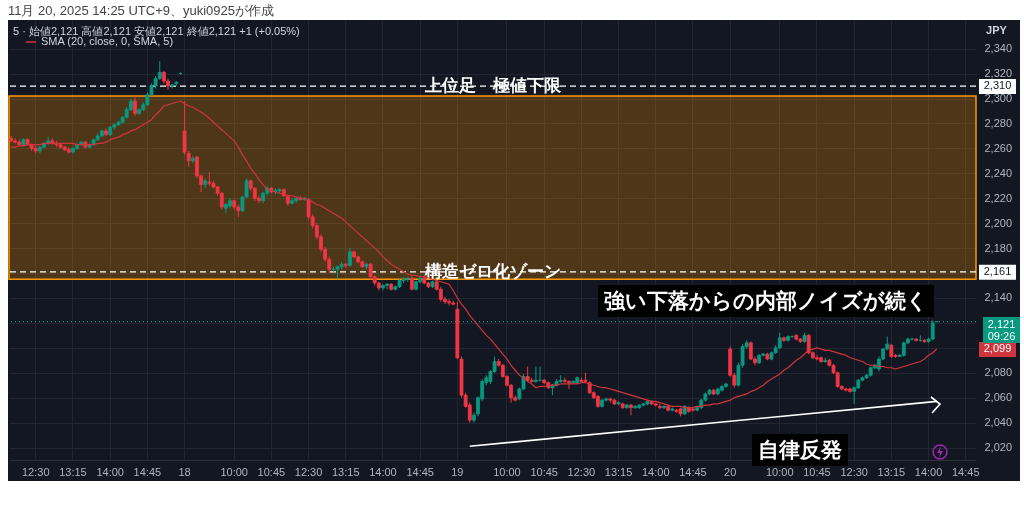 The width and height of the screenshot is (1024, 524). Describe the element at coordinates (998, 147) in the screenshot. I see `y-tick-label: 2,260` at that location.